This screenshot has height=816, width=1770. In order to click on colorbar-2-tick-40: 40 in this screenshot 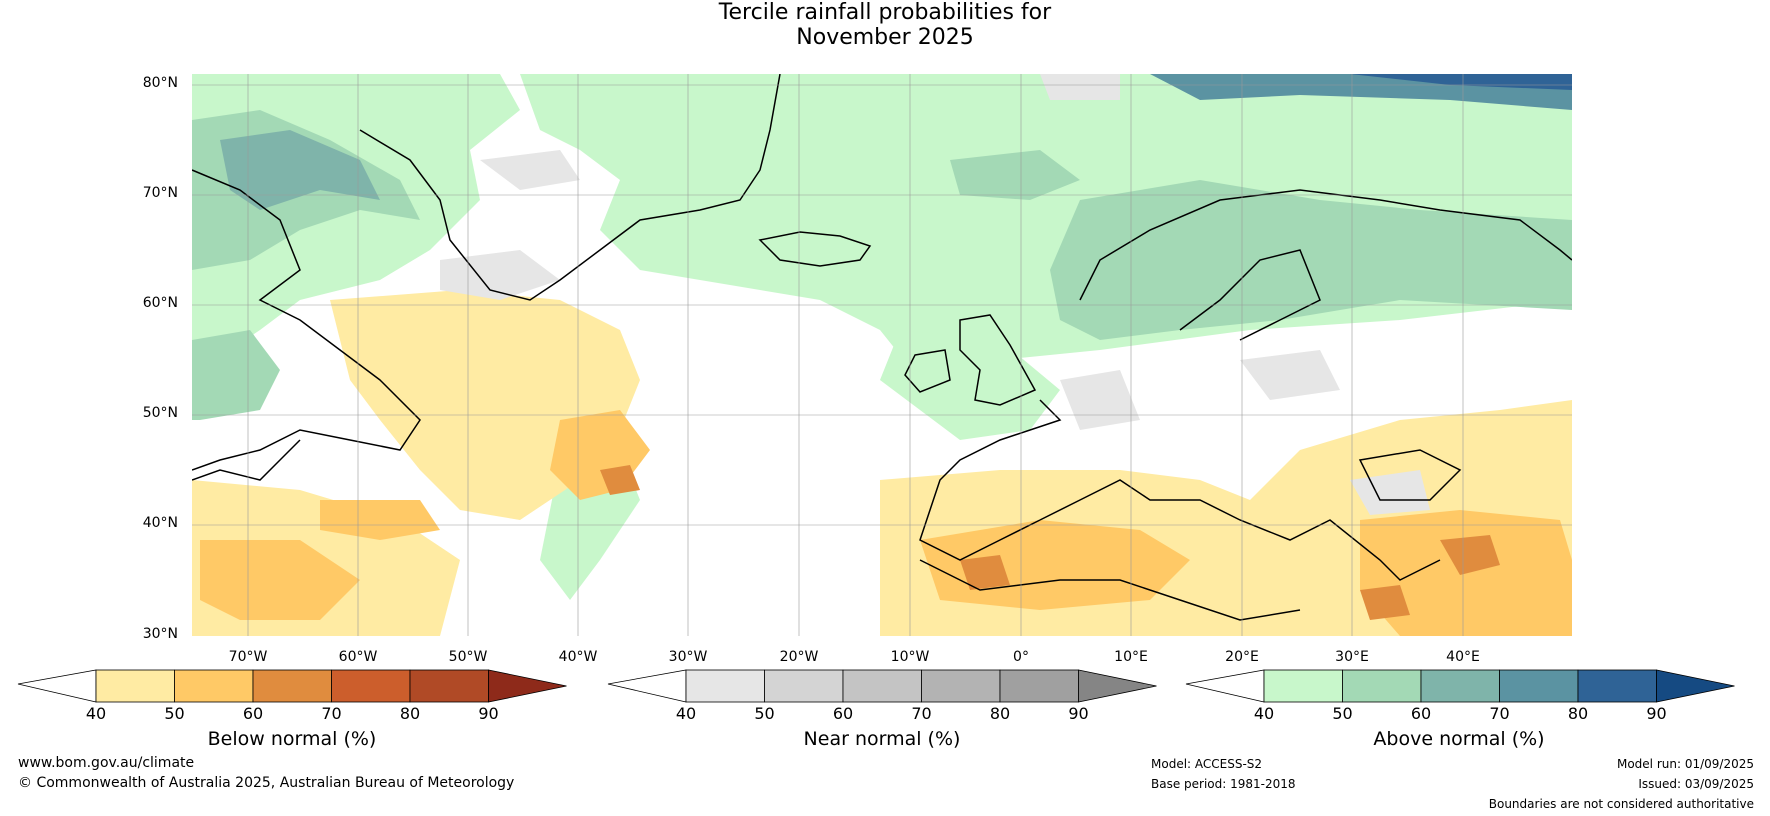, I will do `click(1264, 713)`.